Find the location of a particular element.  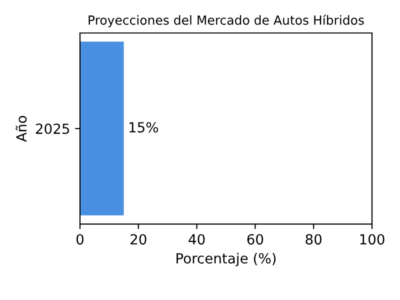

chart-title: Proyecciones del Mercado de Autos Híbridos is located at coordinates (226, 21).